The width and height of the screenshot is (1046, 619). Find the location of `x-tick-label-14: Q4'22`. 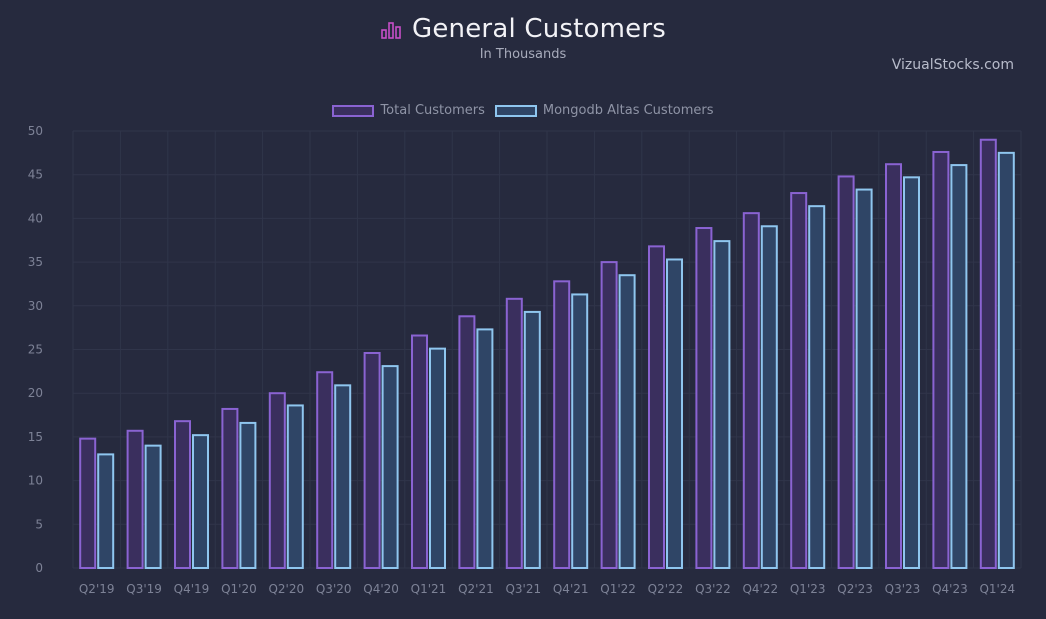

x-tick-label-14: Q4'22 is located at coordinates (760, 589).